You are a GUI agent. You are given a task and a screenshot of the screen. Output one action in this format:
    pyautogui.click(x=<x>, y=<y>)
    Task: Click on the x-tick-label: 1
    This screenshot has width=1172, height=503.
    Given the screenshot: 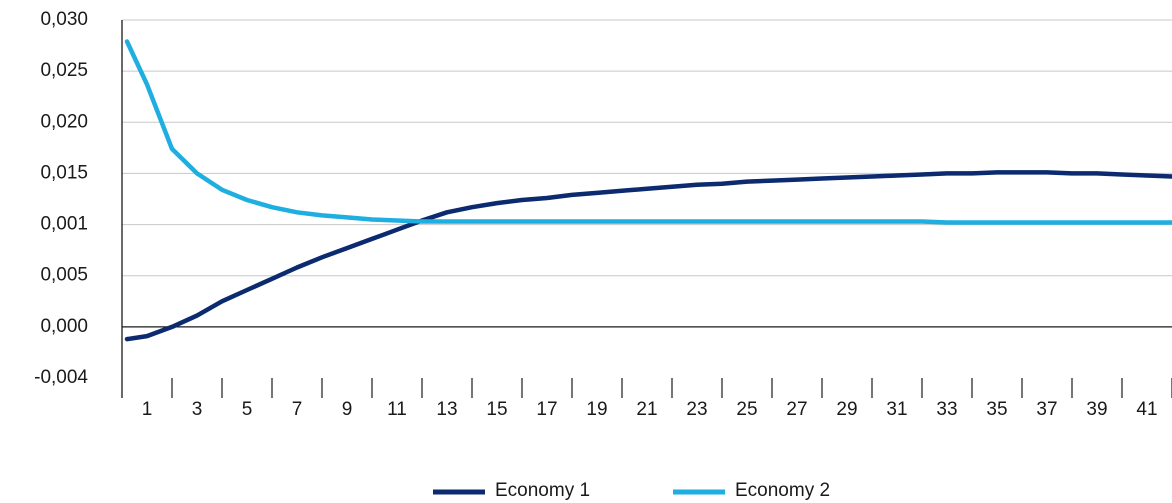 What is the action you would take?
    pyautogui.click(x=147, y=409)
    